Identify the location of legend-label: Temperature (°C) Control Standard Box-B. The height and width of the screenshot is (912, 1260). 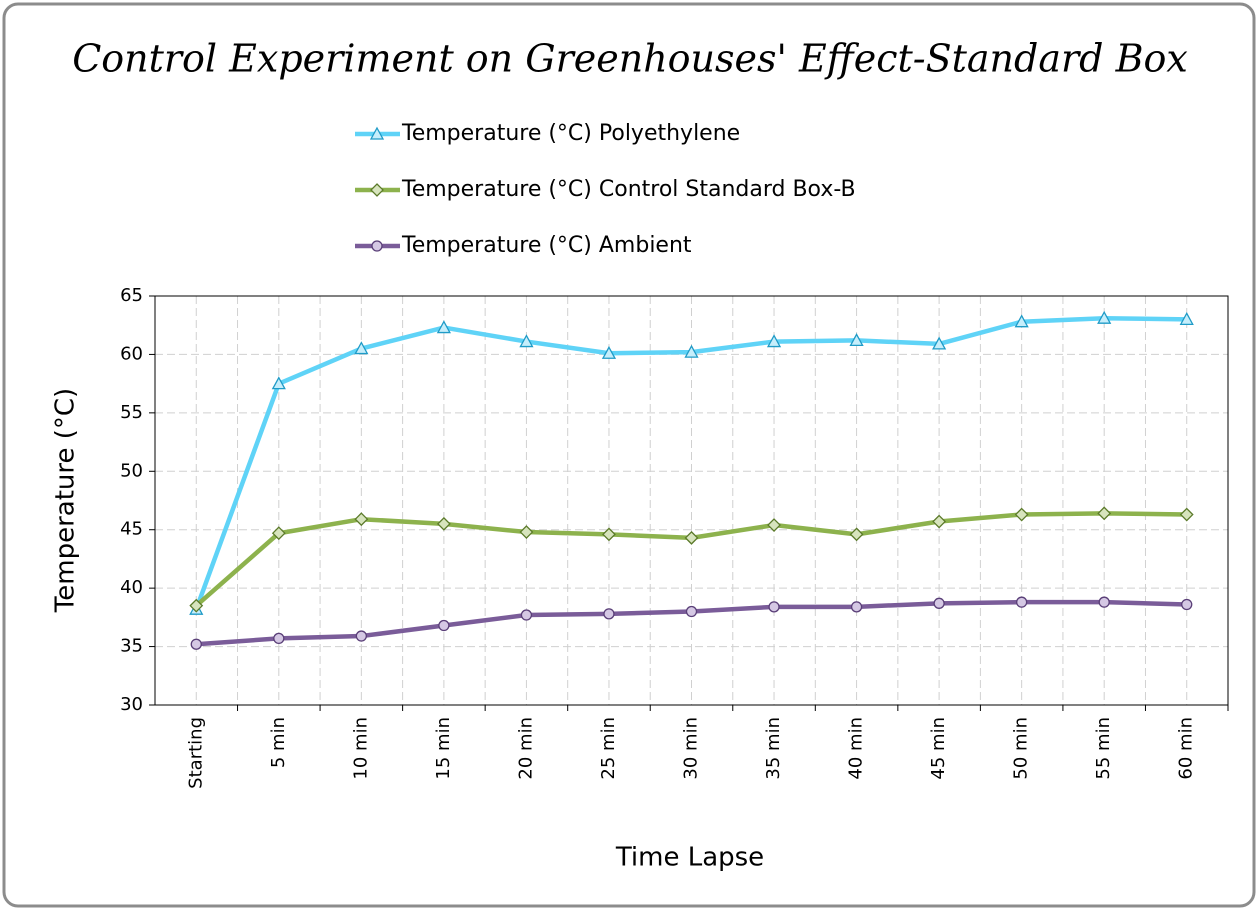
(628, 189).